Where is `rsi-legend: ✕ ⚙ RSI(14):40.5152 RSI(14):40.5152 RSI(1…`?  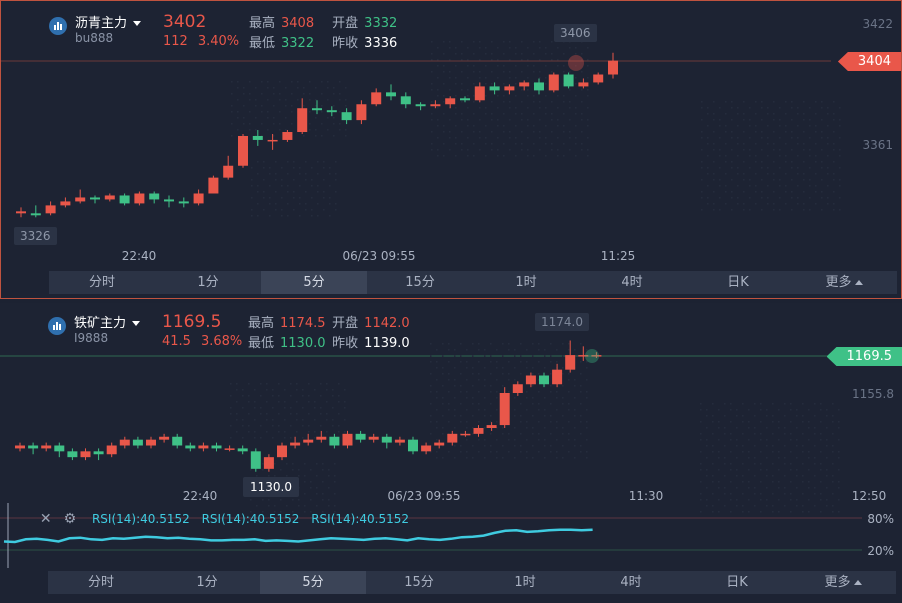 rsi-legend: ✕ ⚙ RSI(14):40.5152 RSI(14):40.5152 RSI(1… is located at coordinates (211, 519).